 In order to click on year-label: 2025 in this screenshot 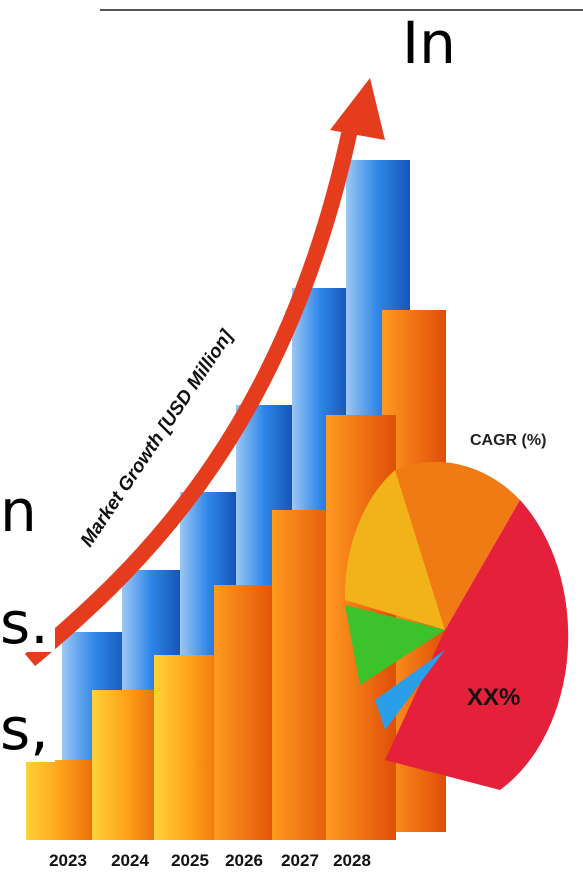, I will do `click(190, 860)`.